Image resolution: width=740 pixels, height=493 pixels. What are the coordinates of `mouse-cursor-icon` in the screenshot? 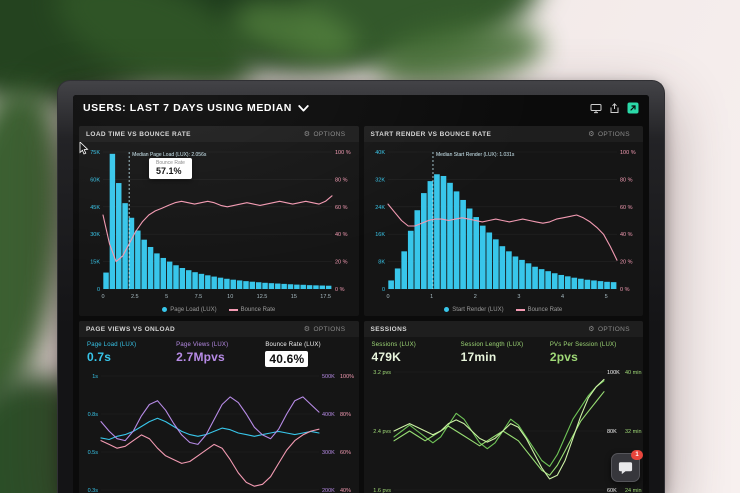 It's located at (84, 148).